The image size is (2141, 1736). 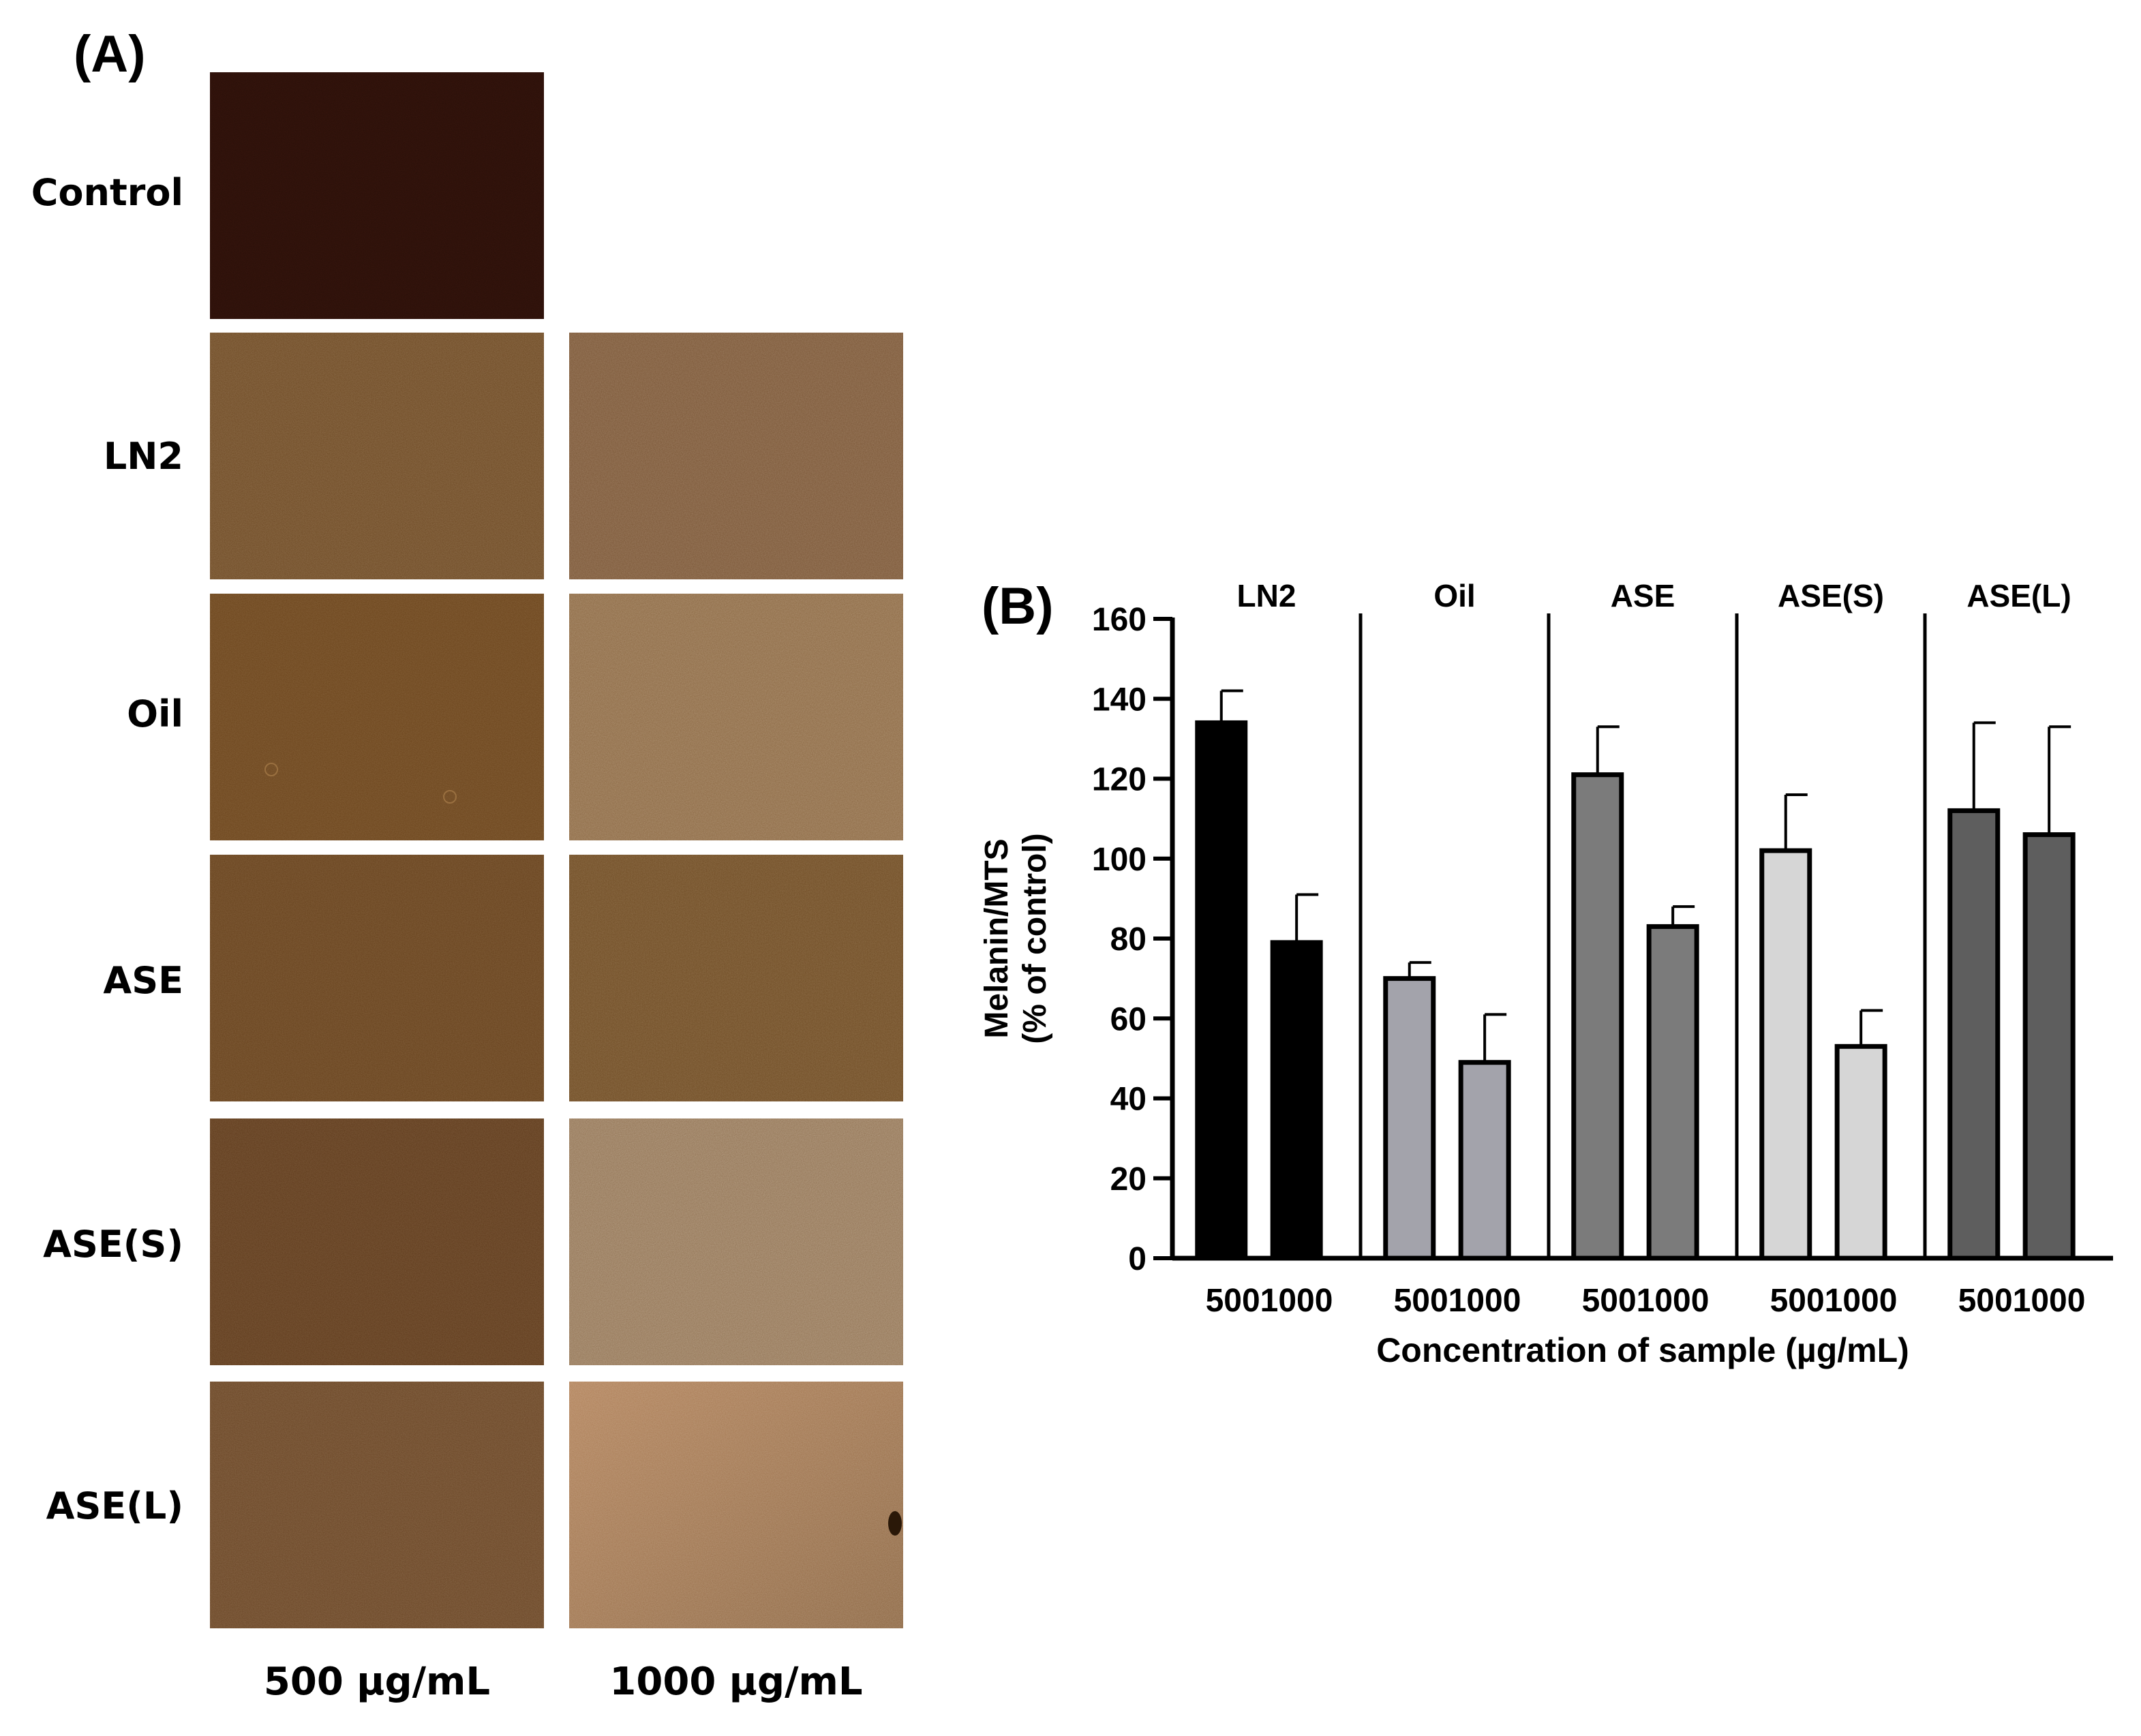 What do you see at coordinates (1831, 595) in the screenshot?
I see `group-label-ase-s: ASE(S)` at bounding box center [1831, 595].